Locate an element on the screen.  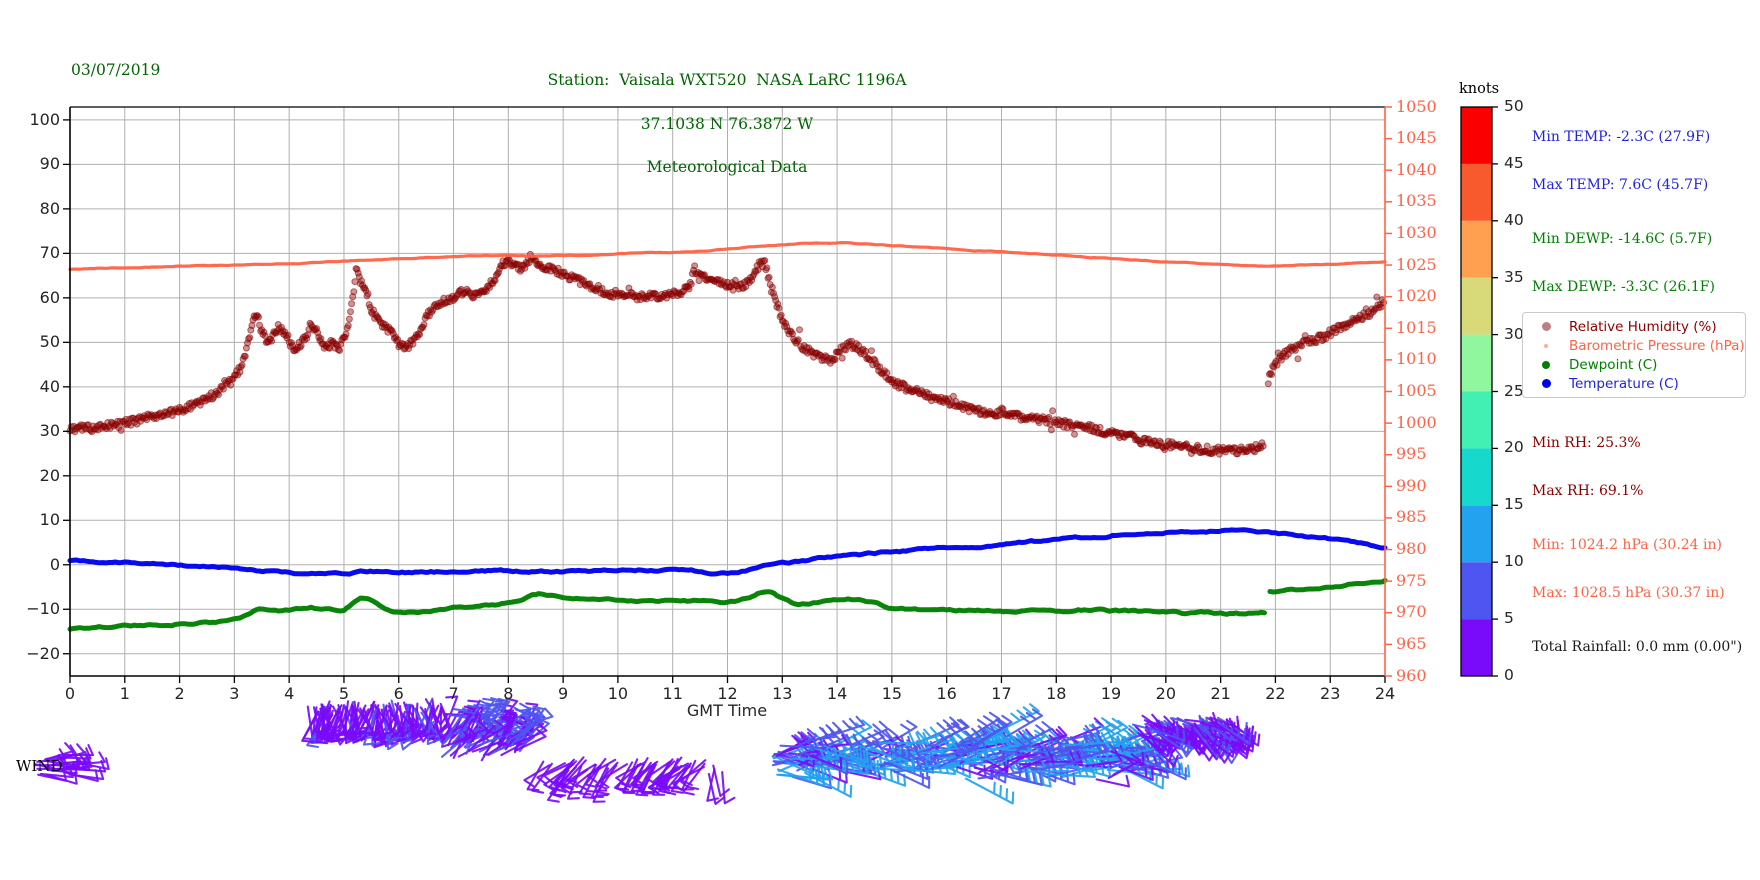
y-right-tick-label: 1040 is located at coordinates (1416, 169).